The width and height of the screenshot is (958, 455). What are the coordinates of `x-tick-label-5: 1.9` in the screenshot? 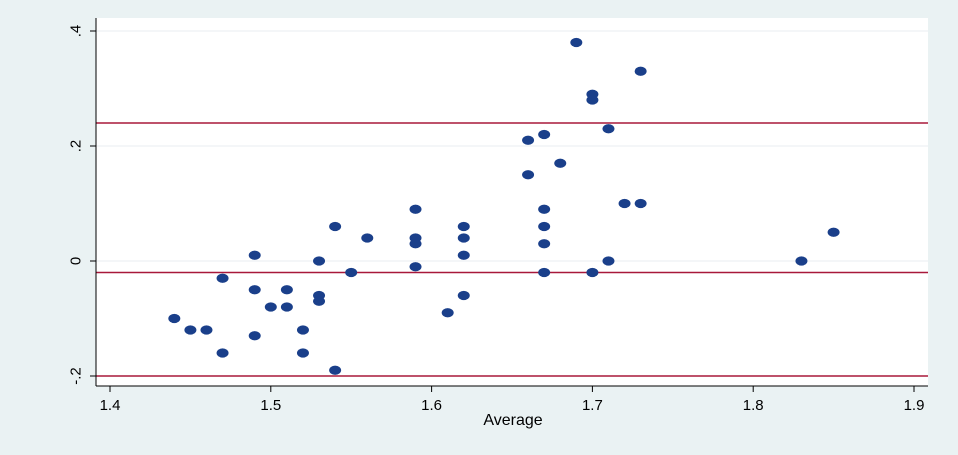 It's located at (914, 405).